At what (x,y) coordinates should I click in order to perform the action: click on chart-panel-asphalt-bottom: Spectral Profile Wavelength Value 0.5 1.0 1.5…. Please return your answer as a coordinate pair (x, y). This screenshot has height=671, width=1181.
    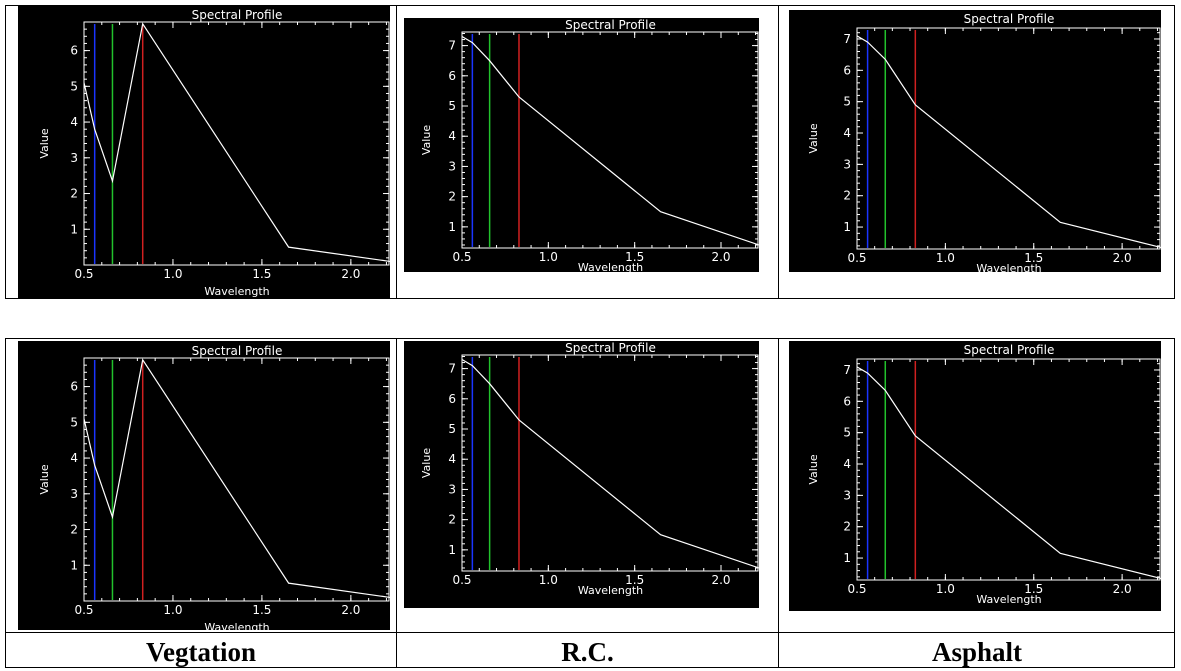
    Looking at the image, I should click on (975, 476).